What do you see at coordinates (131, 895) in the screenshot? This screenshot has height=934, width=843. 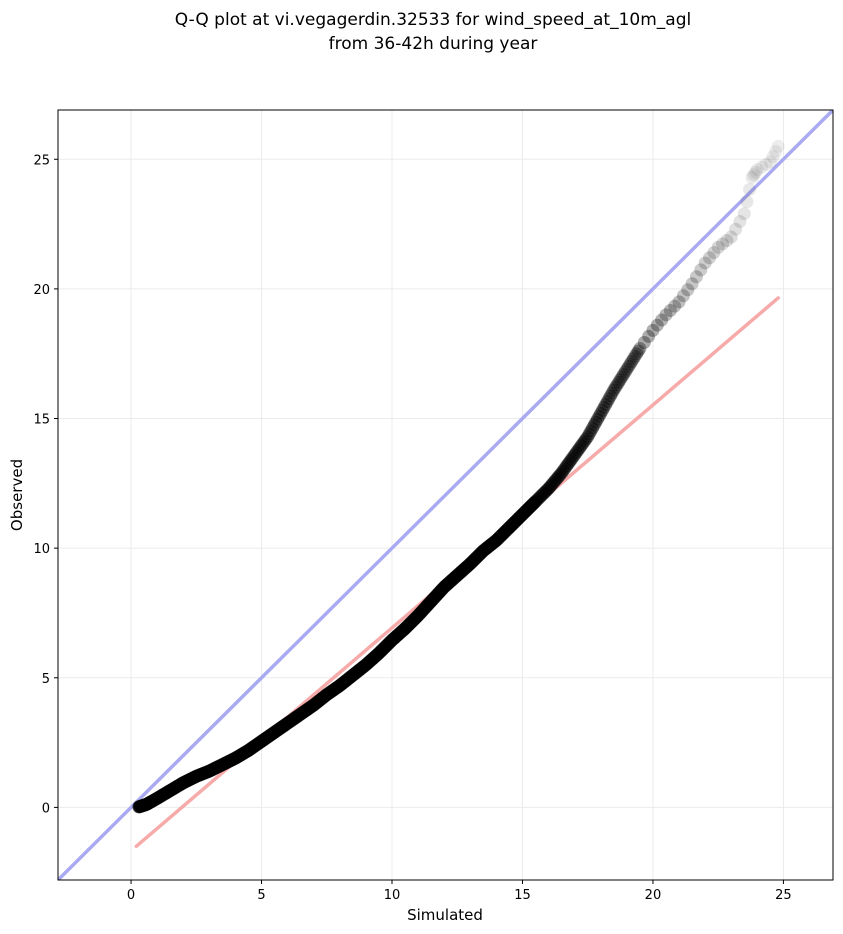 I see `x-tick-label: 0` at bounding box center [131, 895].